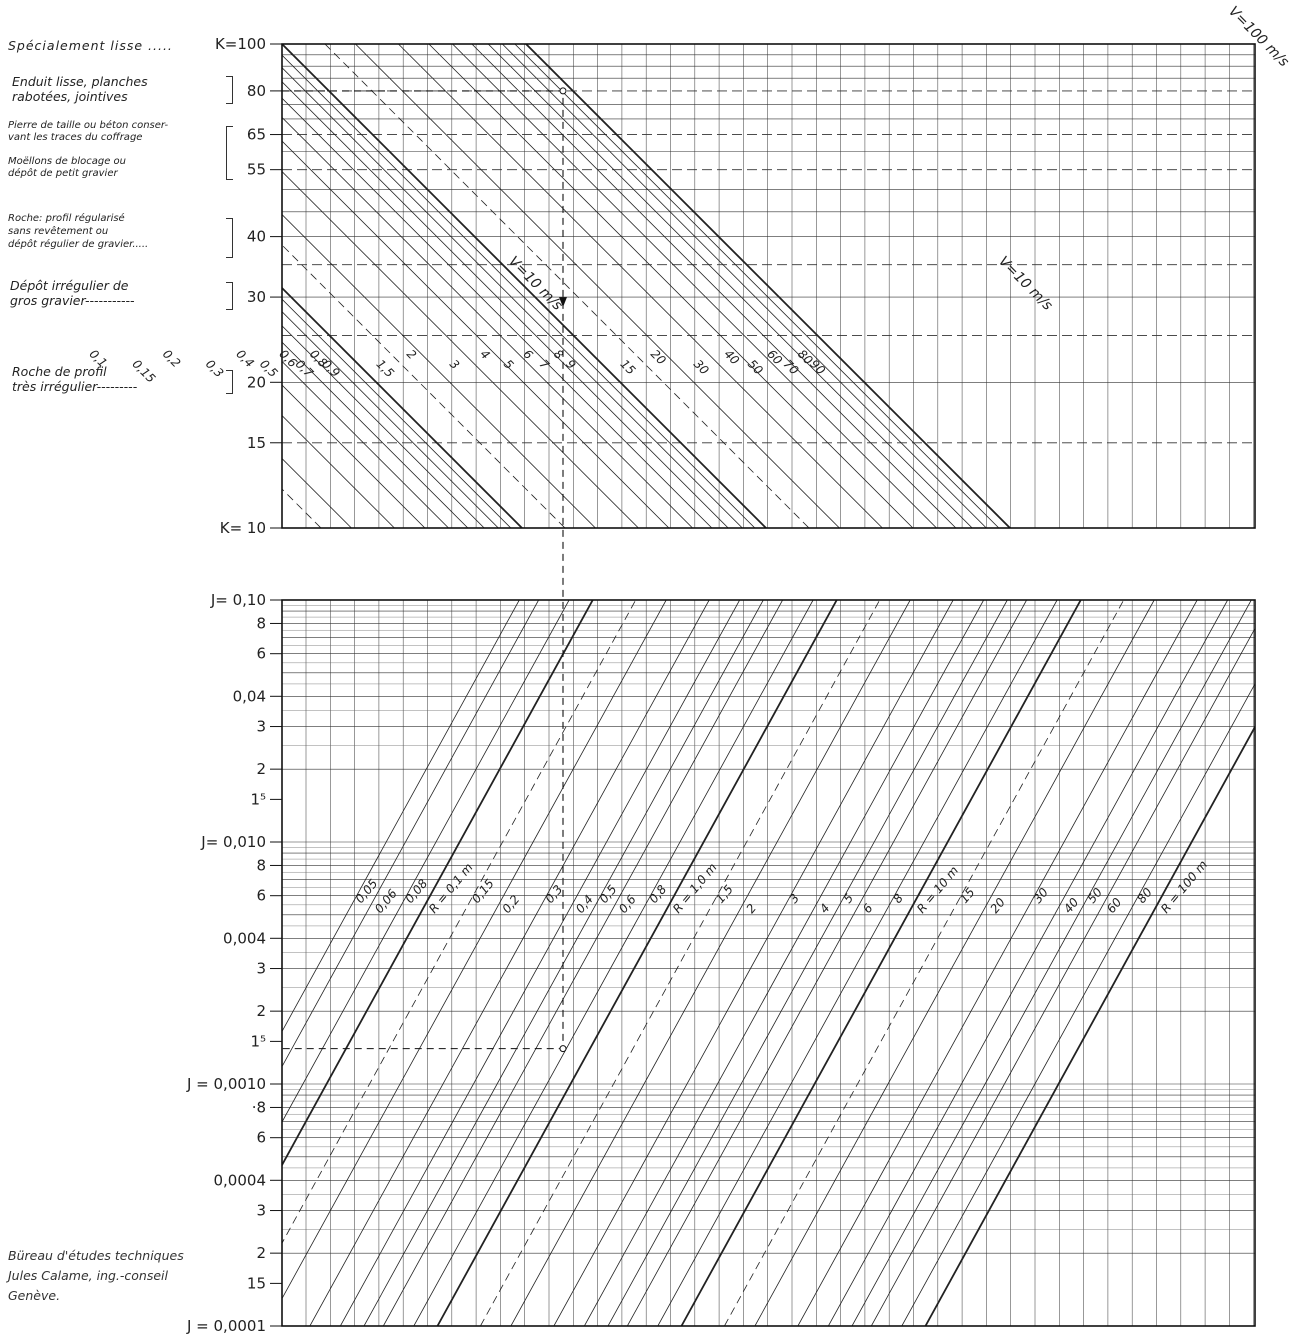 This screenshot has width=1300, height=1338. Describe the element at coordinates (794, 898) in the screenshot. I see `radius-line-label: 3` at that location.